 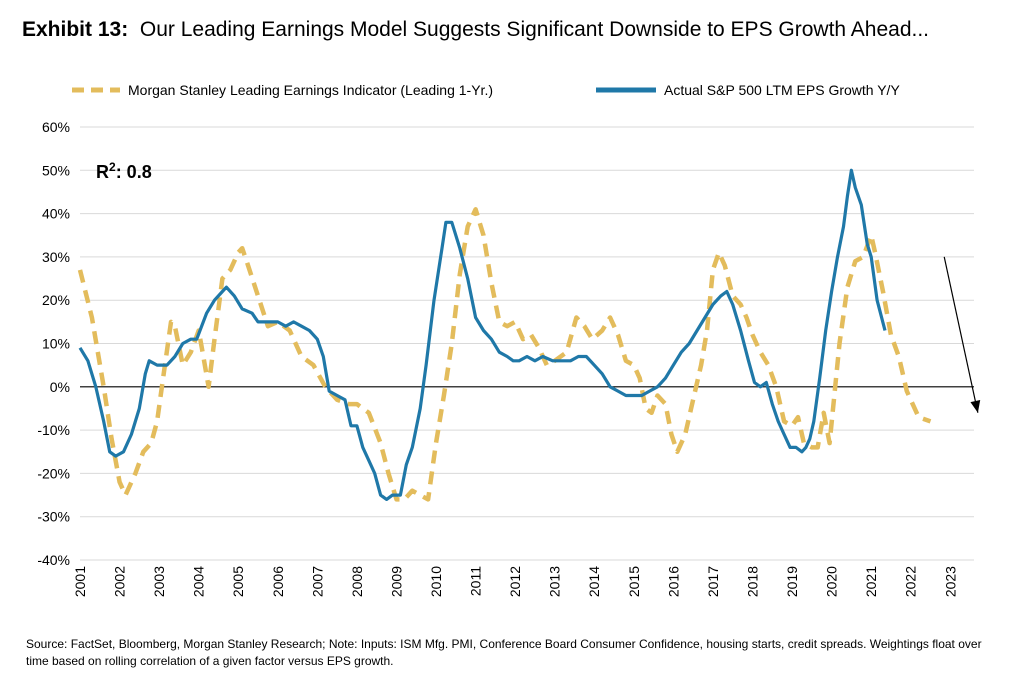 What do you see at coordinates (436, 581) in the screenshot?
I see `x-tick-label: 2010` at bounding box center [436, 581].